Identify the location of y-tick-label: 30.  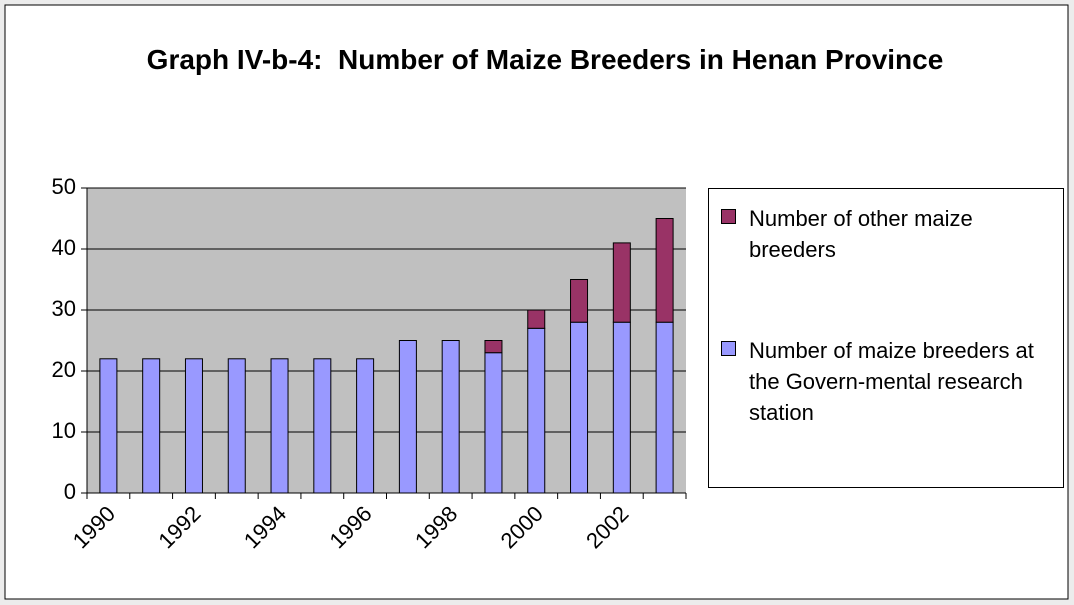
(64, 308).